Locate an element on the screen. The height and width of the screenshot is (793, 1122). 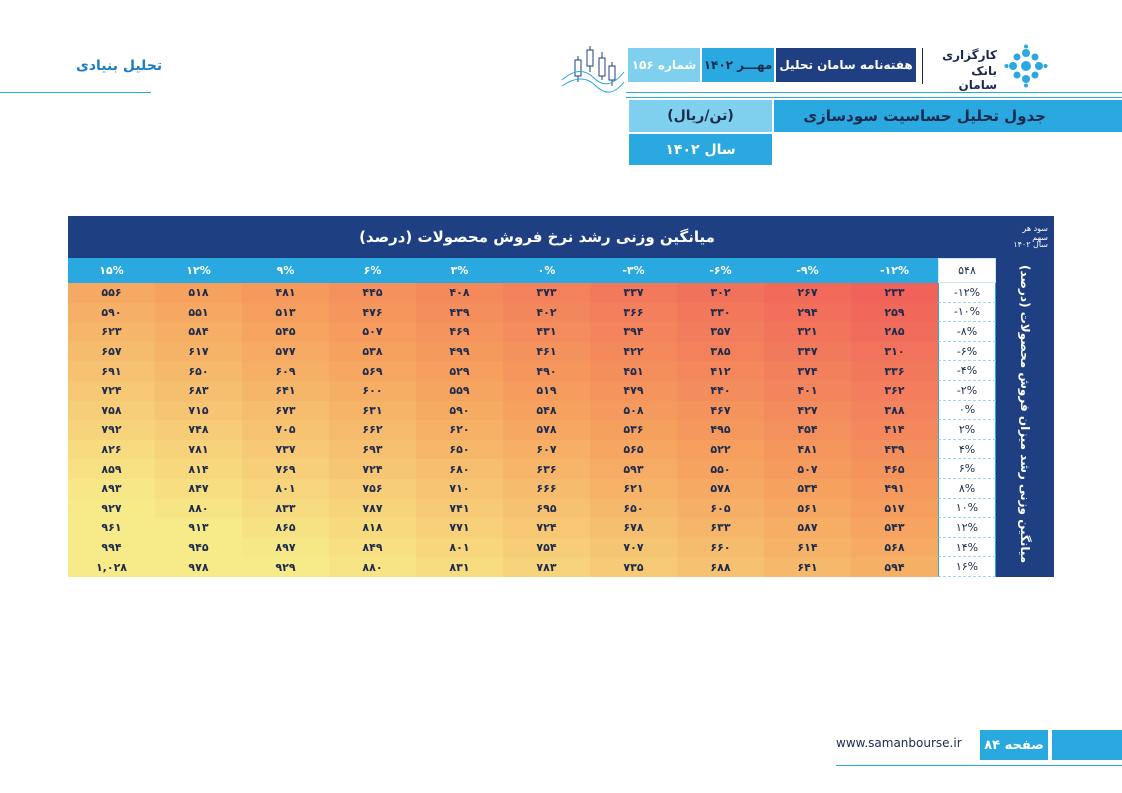
table-cell: ۶۹۱ is located at coordinates (111, 371).